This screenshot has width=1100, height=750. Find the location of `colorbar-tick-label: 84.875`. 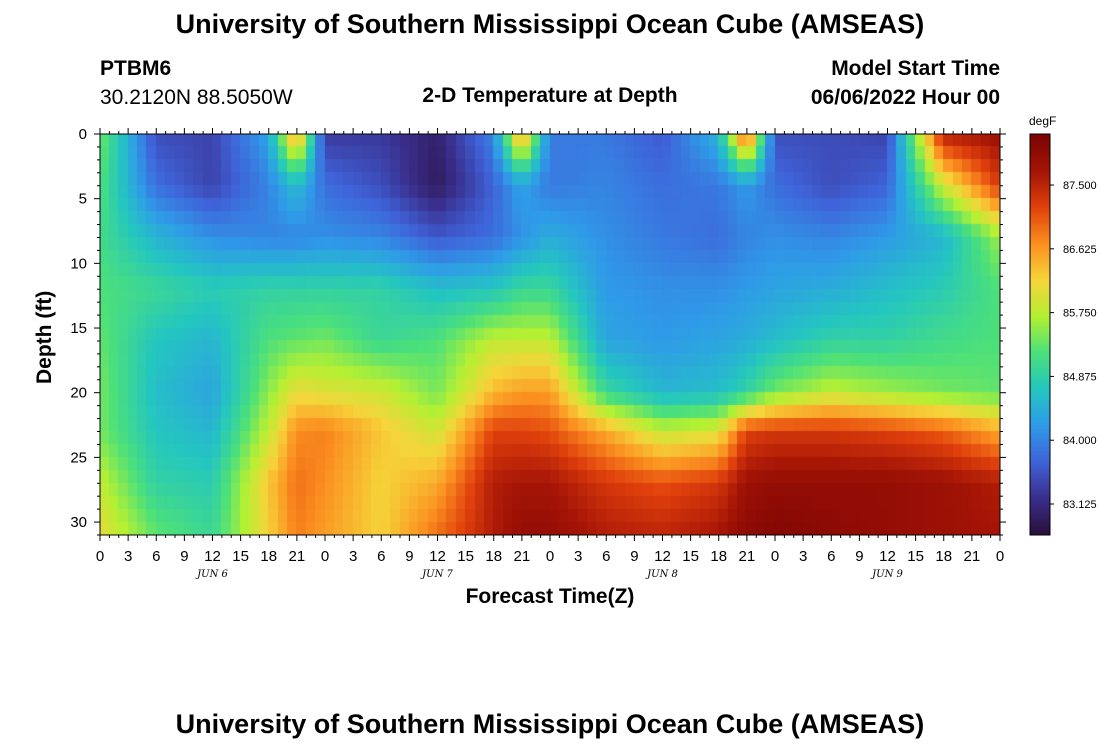

colorbar-tick-label: 84.875 is located at coordinates (1080, 377).